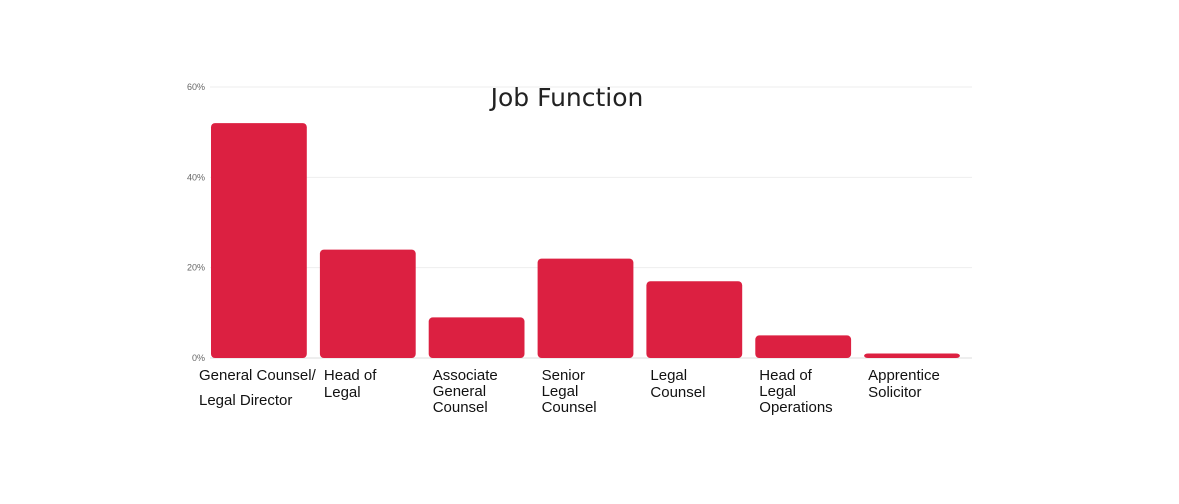  What do you see at coordinates (459, 391) in the screenshot?
I see `x-tick-label: General` at bounding box center [459, 391].